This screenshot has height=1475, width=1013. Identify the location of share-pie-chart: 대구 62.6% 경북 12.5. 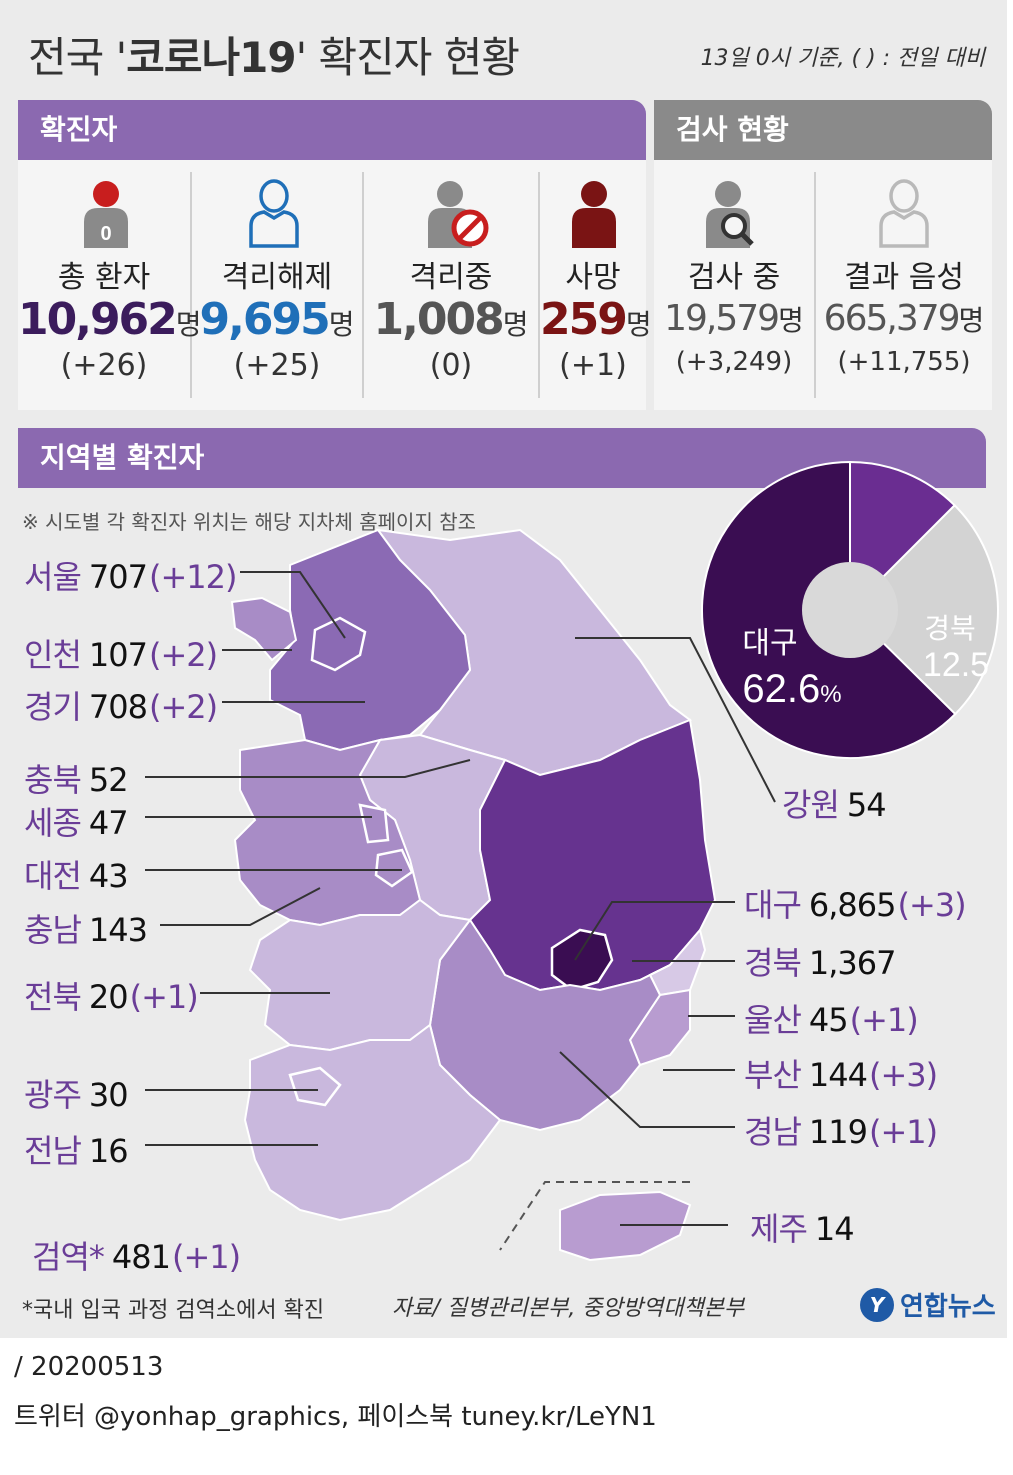
(850, 609).